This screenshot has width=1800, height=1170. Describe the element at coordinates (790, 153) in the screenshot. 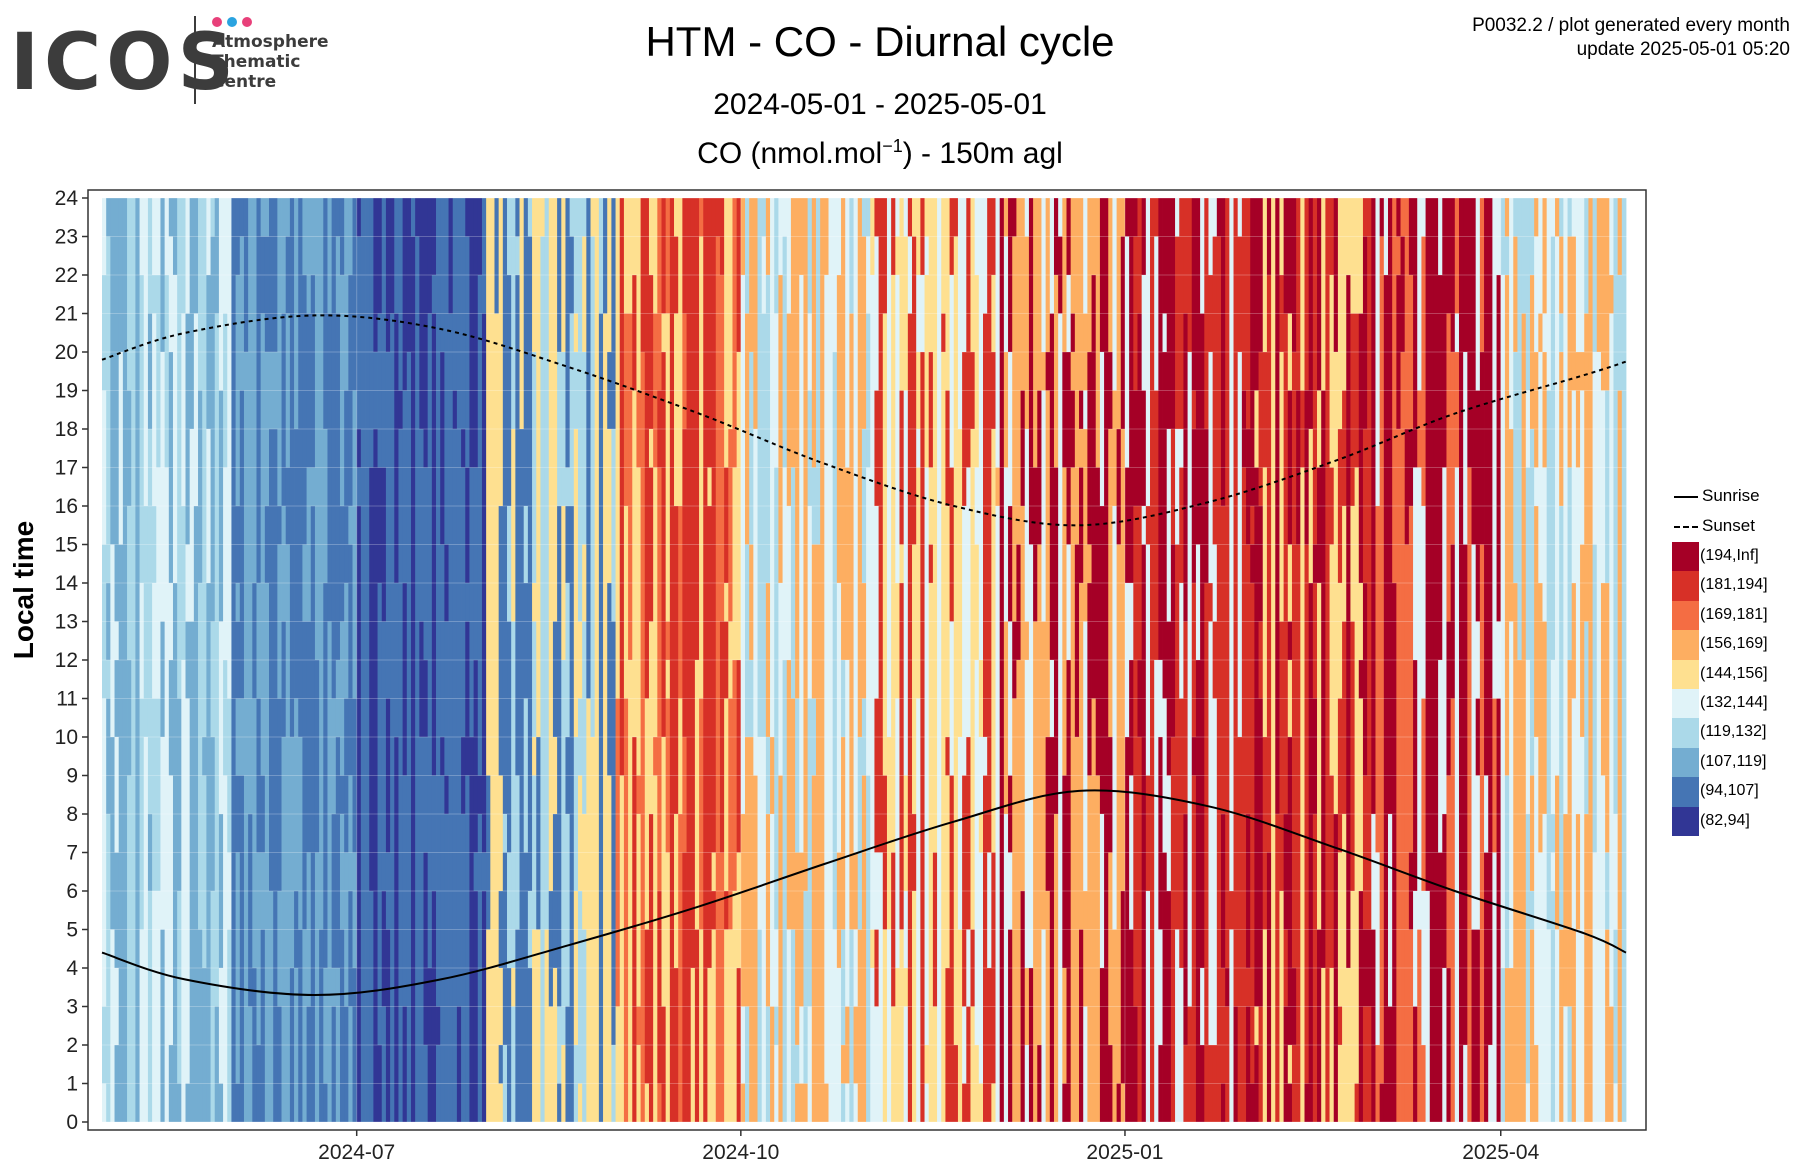

I see `unit-prefix: CO (nmol.mol` at that location.